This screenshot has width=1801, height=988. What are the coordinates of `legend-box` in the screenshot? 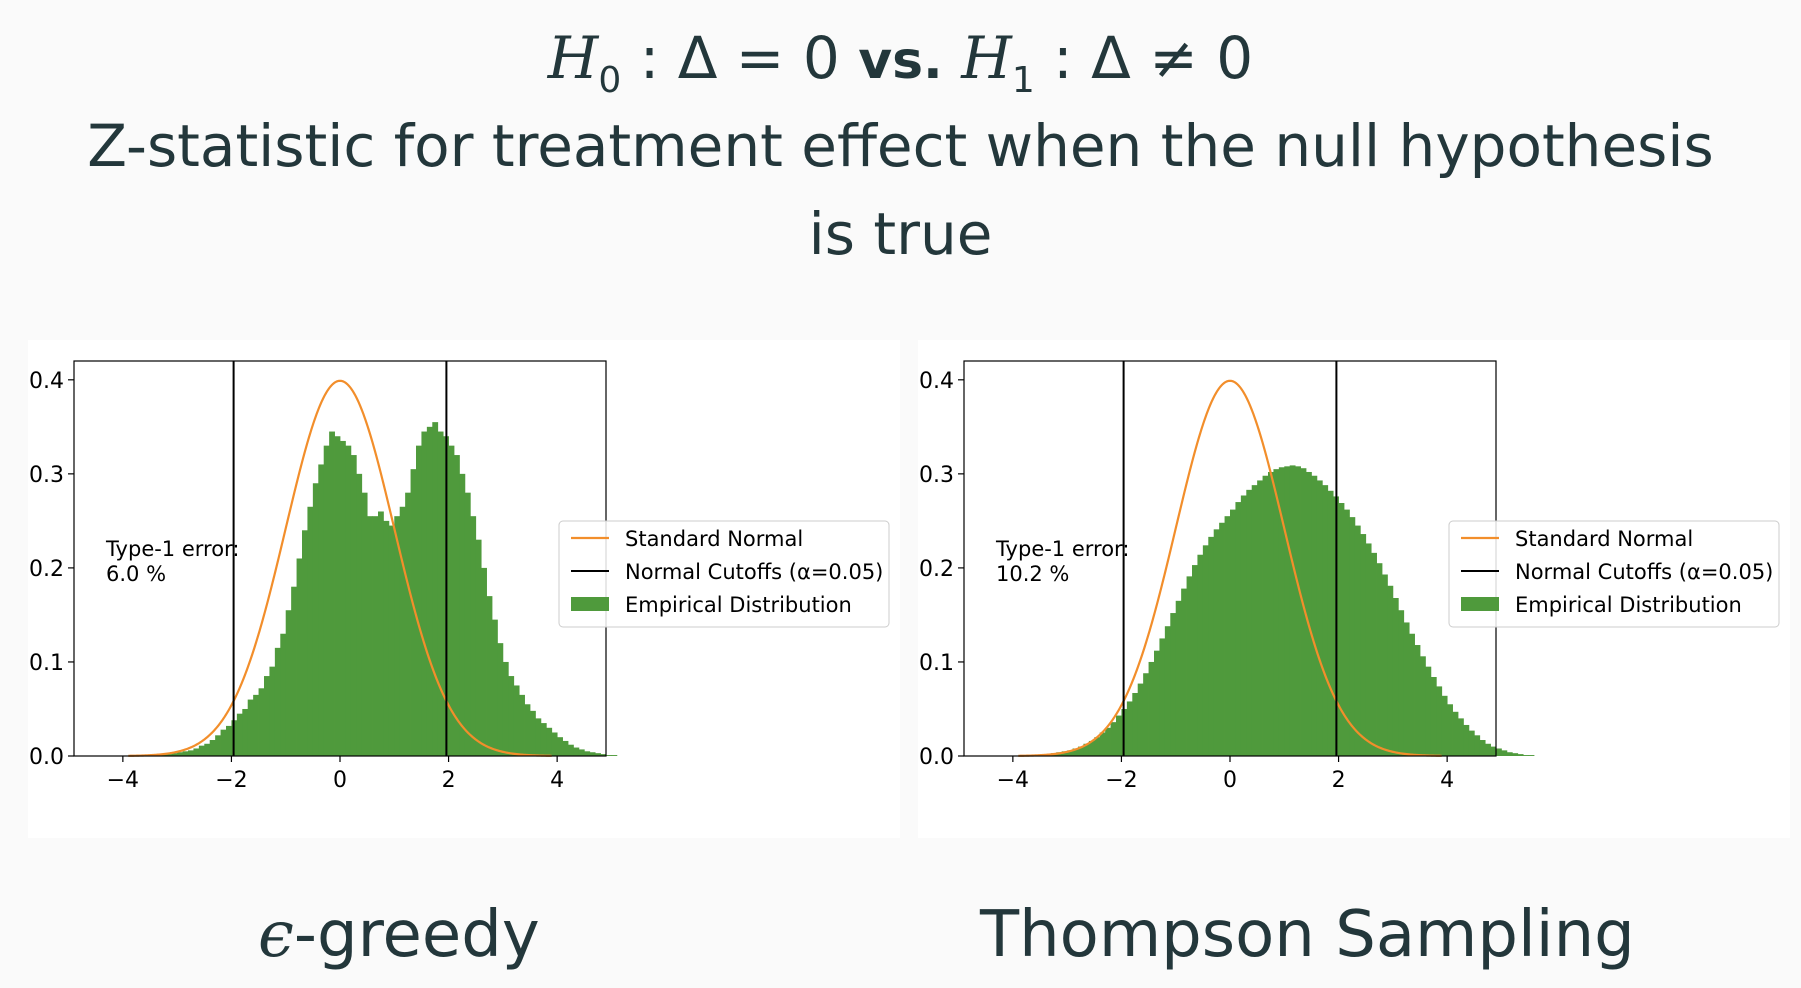 It's located at (1614, 574).